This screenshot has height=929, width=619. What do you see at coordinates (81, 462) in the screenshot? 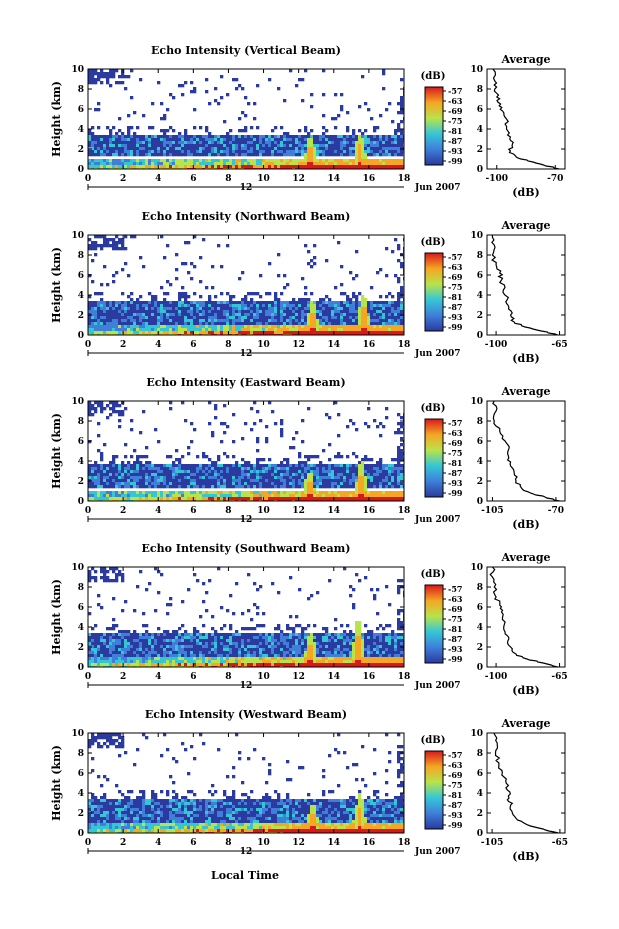
I see `y-tick-label: 4` at bounding box center [81, 462].